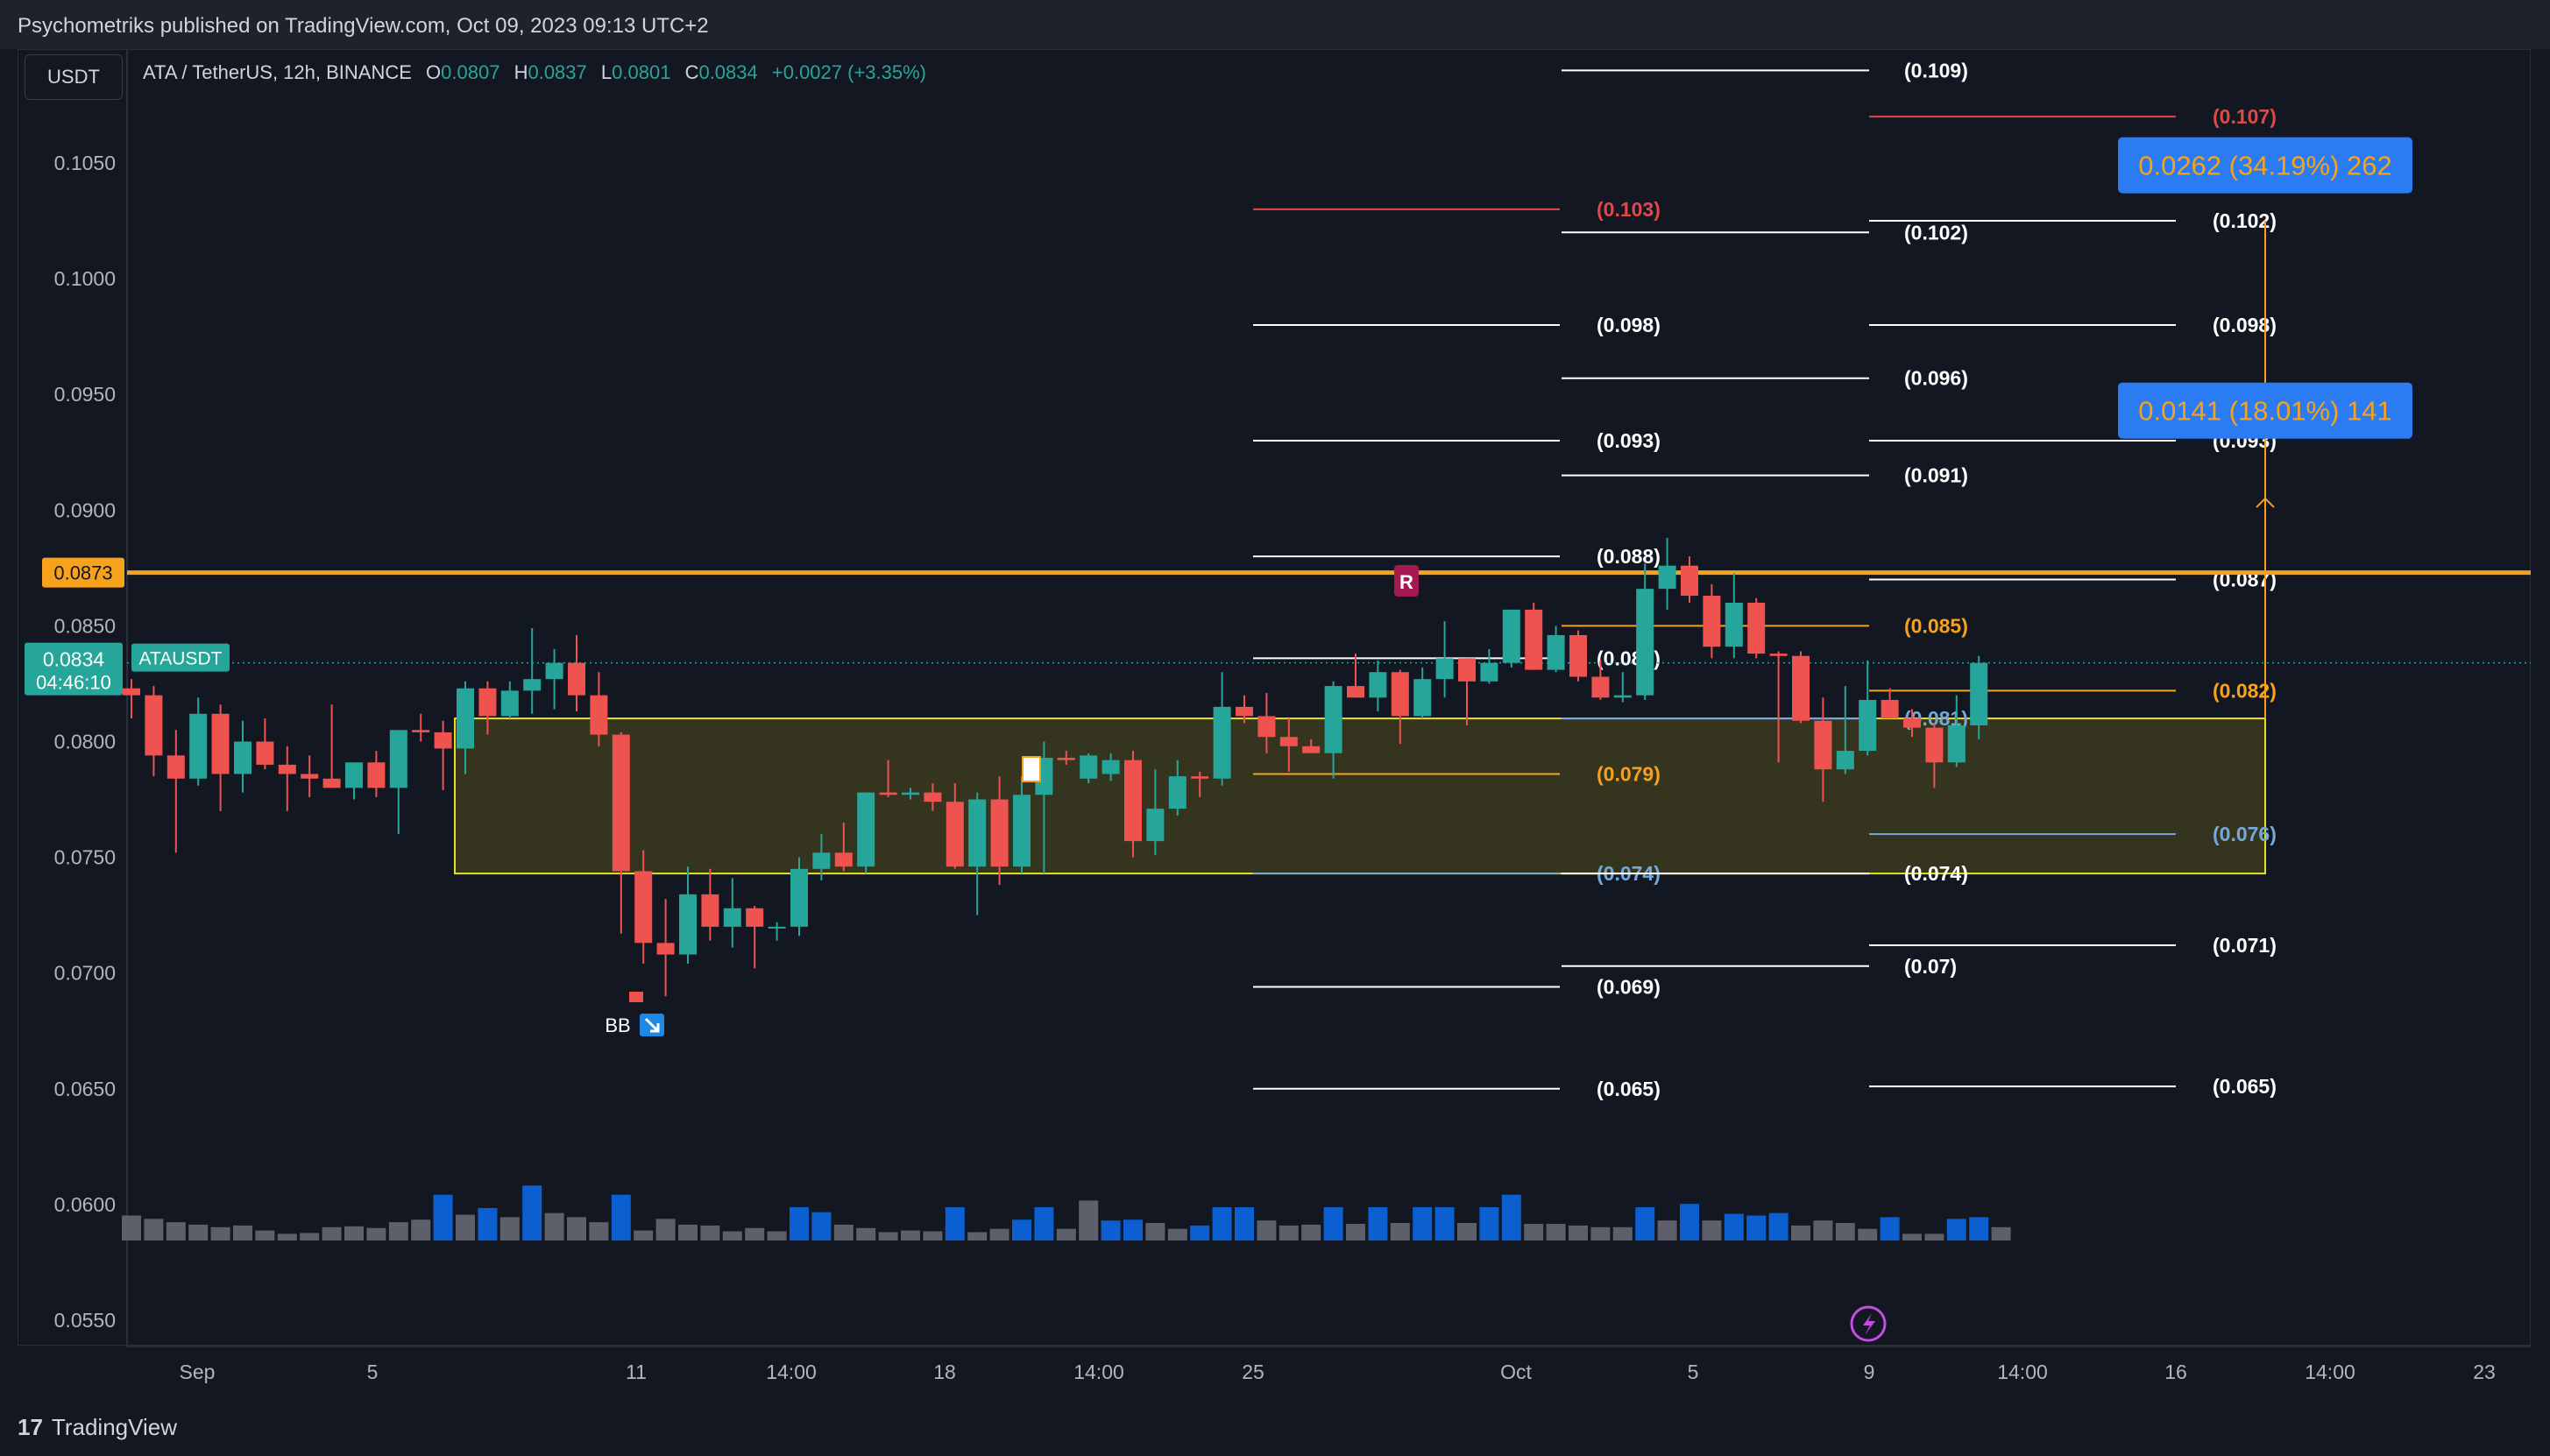 The height and width of the screenshot is (1456, 2550). Describe the element at coordinates (641, 72) in the screenshot. I see `legend-low-value: 0.0801` at that location.